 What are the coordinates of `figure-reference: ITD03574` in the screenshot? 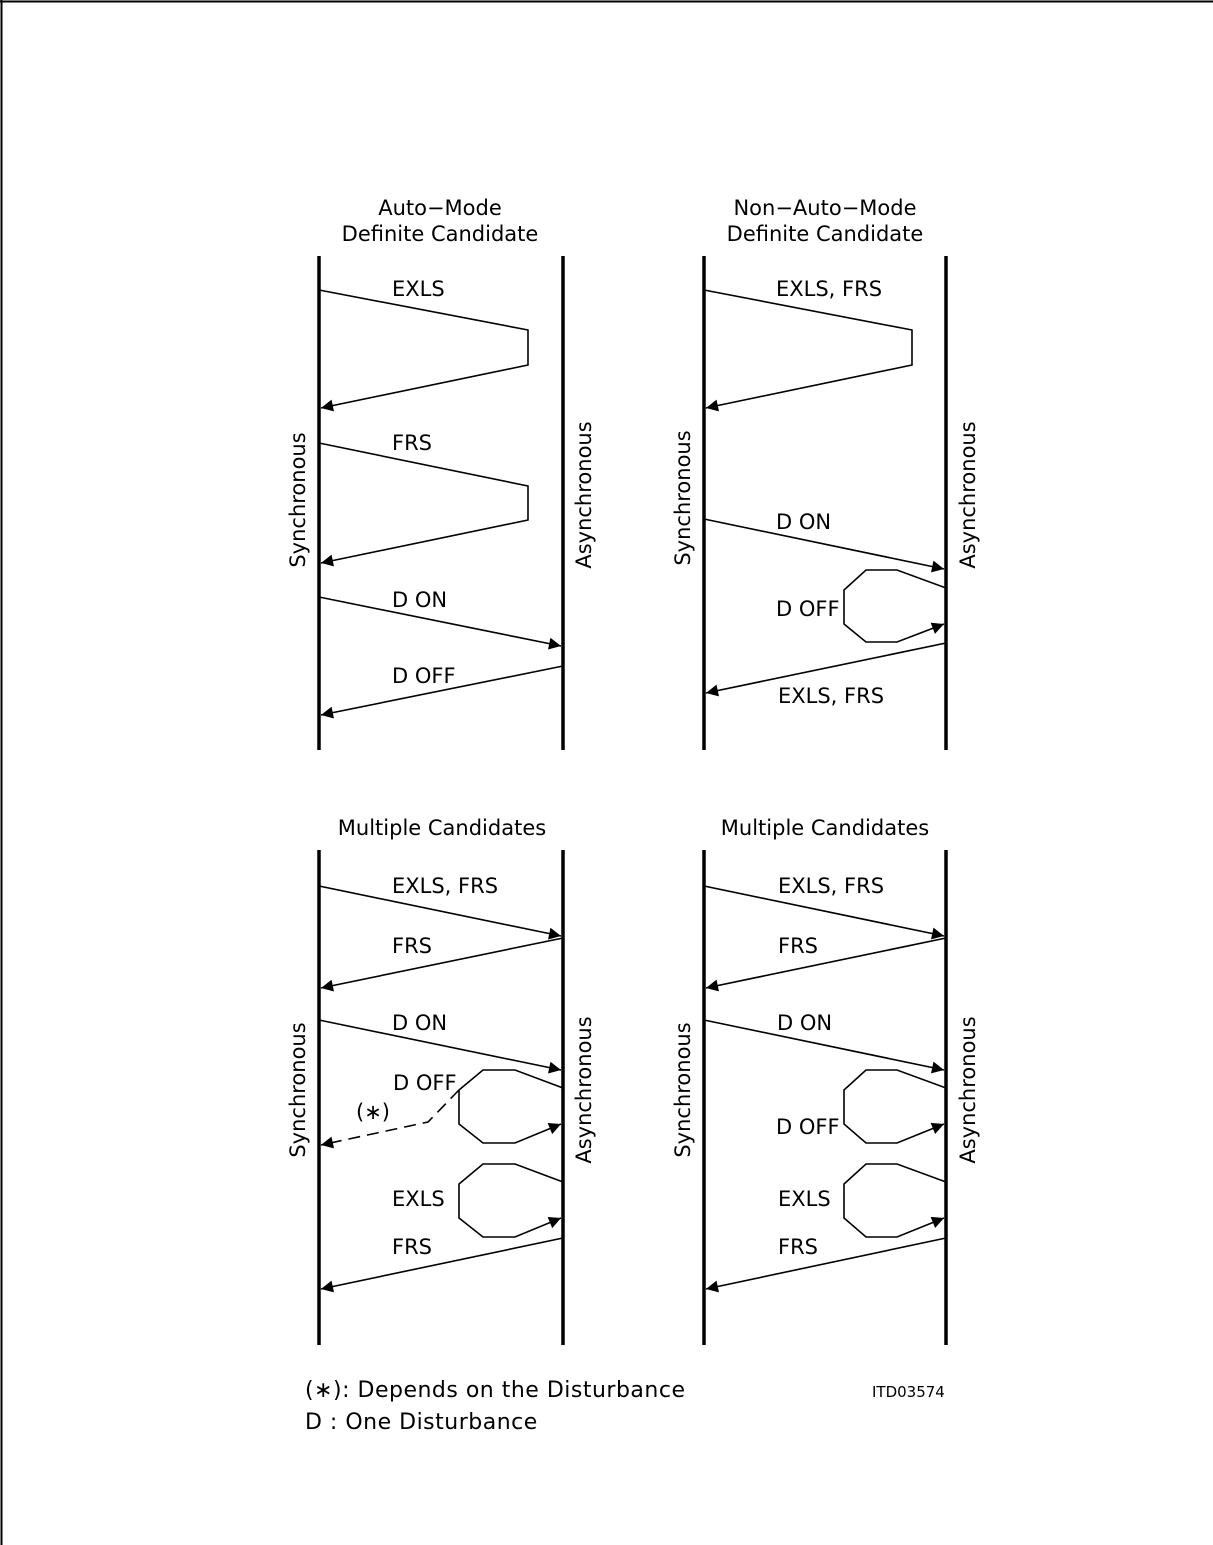 It's located at (908, 1392).